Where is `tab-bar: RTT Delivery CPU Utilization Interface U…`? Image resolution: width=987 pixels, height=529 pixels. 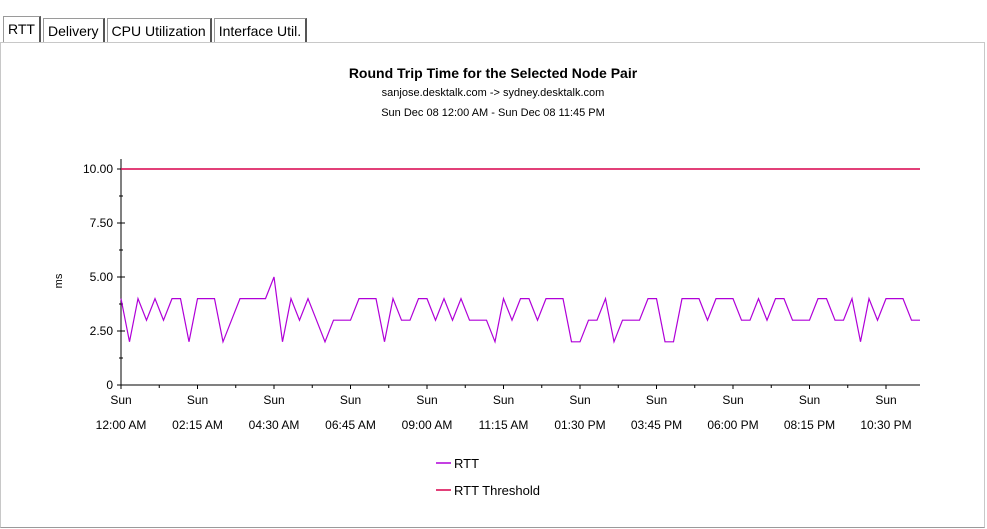
tab-bar: RTT Delivery CPU Utilization Interface U… is located at coordinates (156, 29).